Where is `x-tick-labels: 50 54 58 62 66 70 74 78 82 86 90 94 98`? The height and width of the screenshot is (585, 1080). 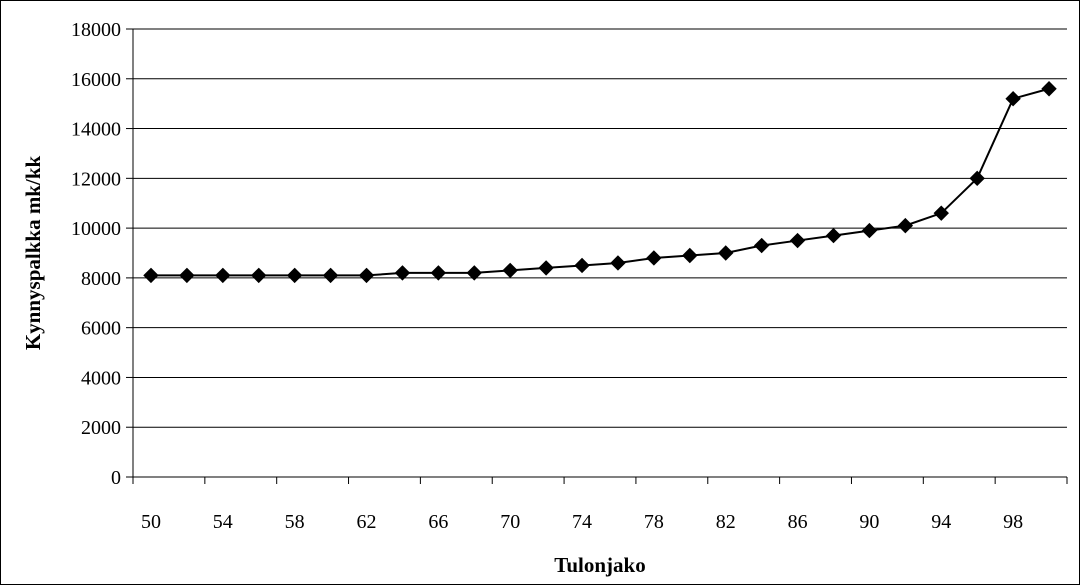 x-tick-labels: 50 54 58 62 66 70 74 78 82 86 90 94 98 is located at coordinates (582, 522).